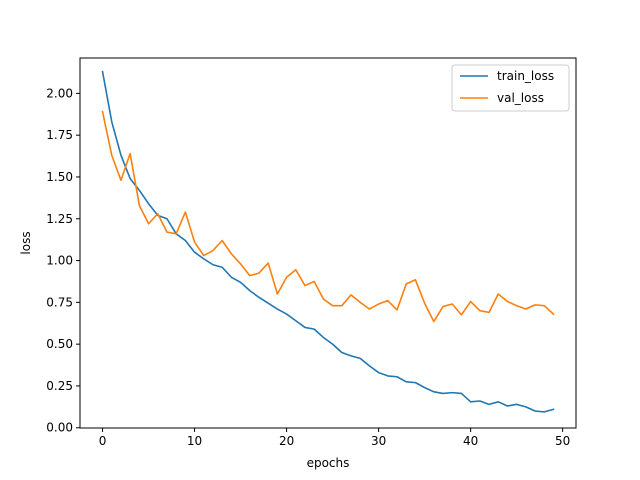 The width and height of the screenshot is (640, 480). What do you see at coordinates (59, 93) in the screenshot?
I see `y-tick-label: 2.00` at bounding box center [59, 93].